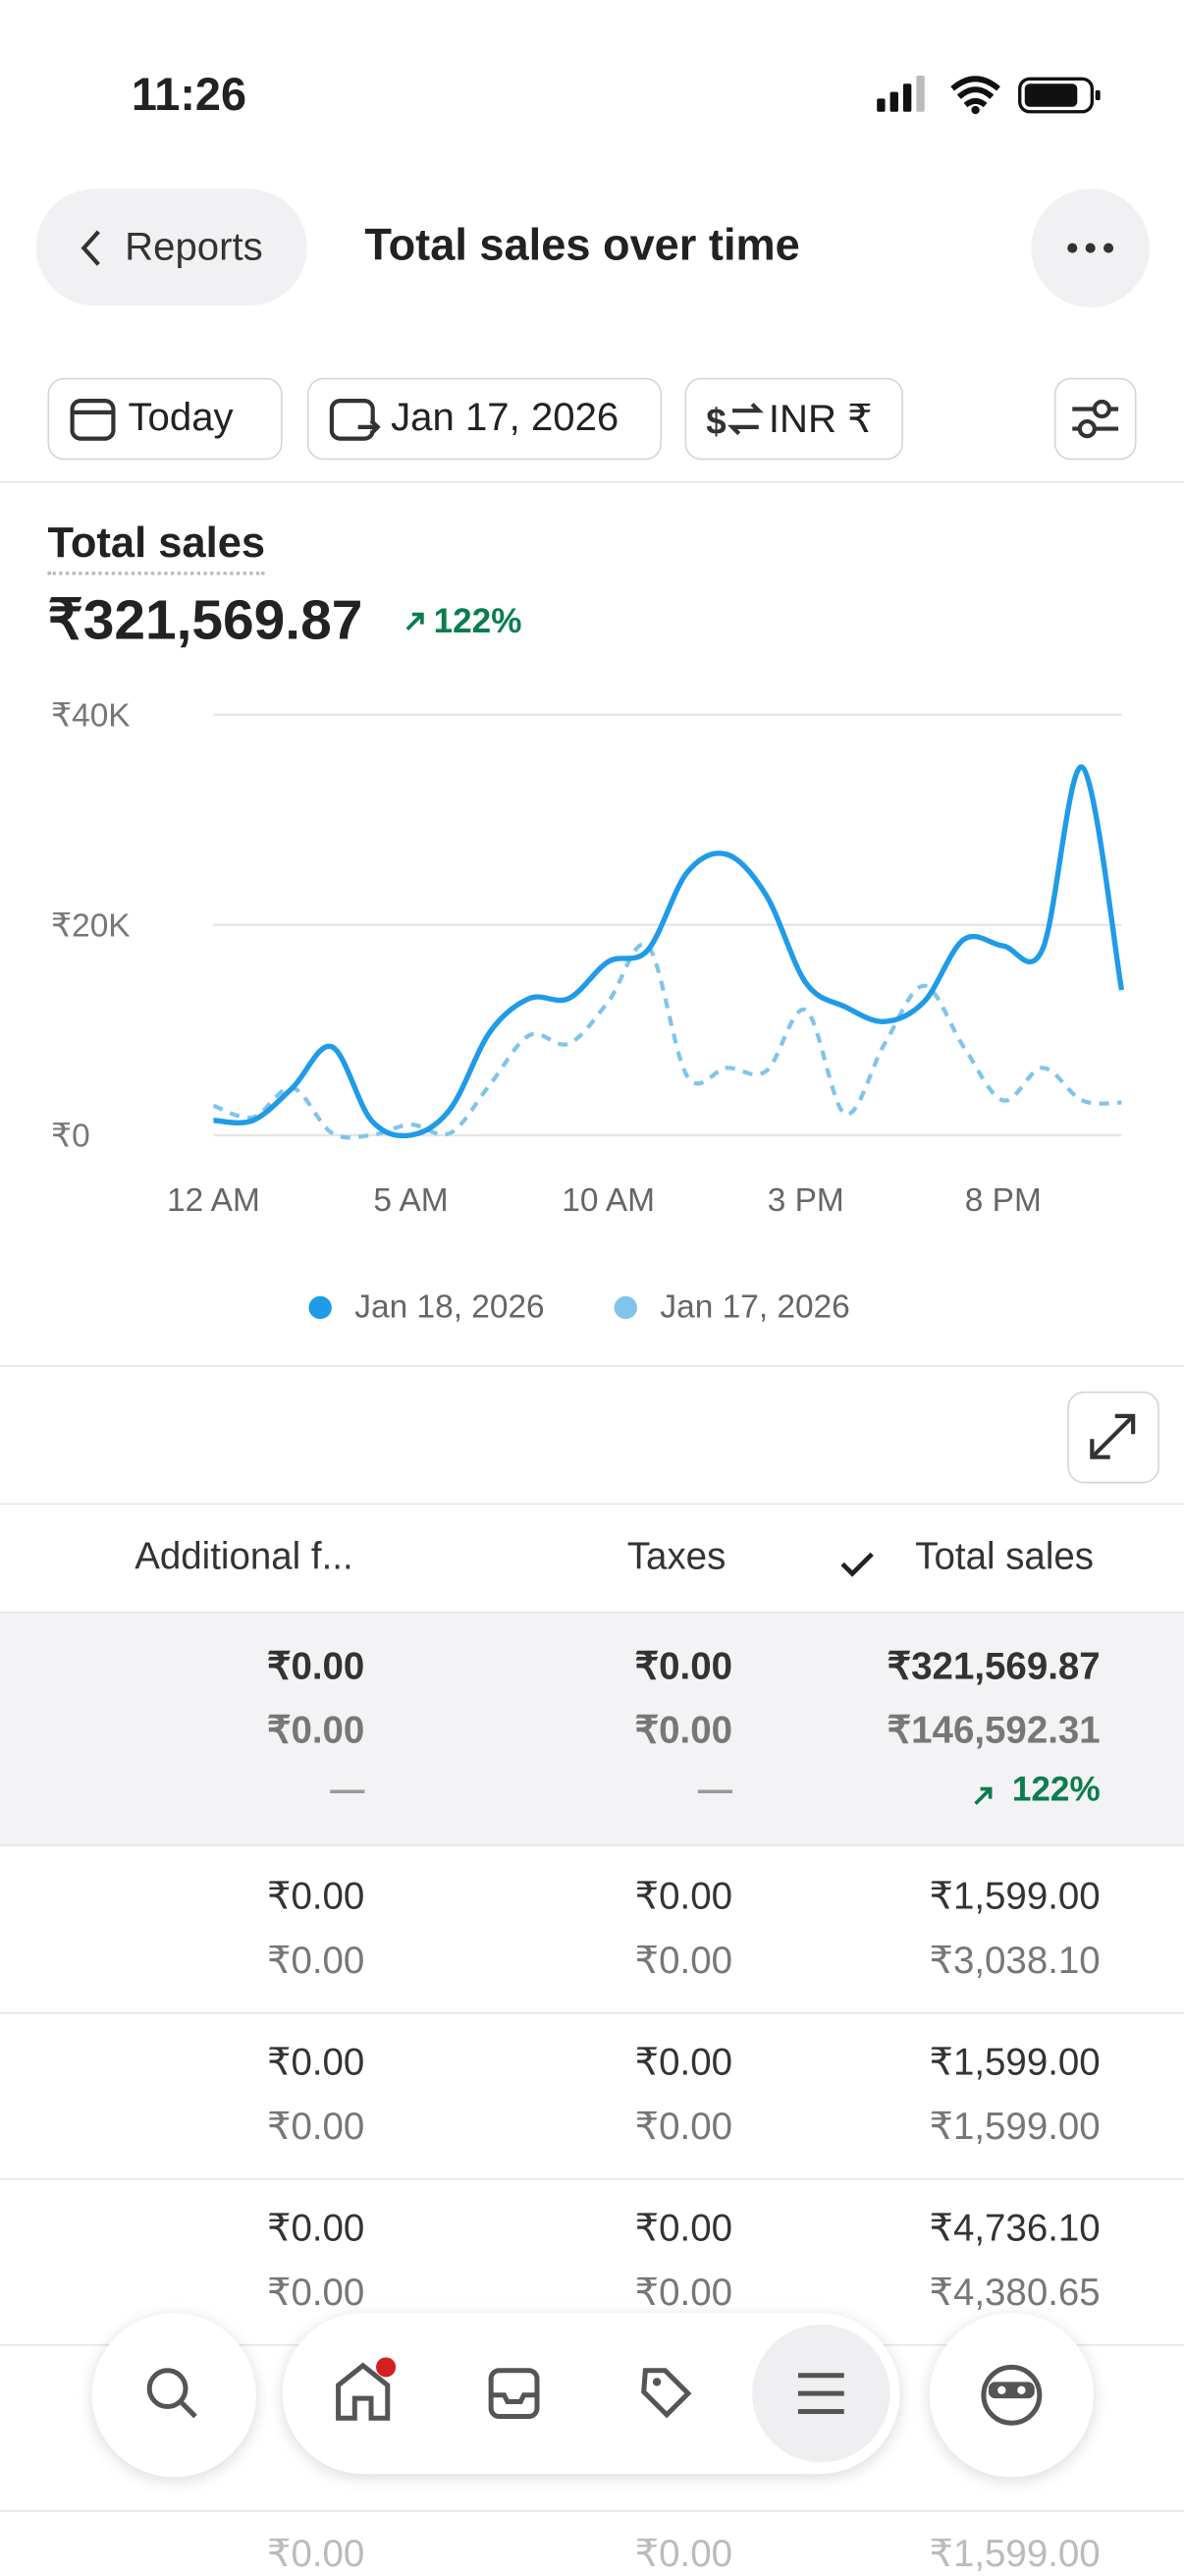  Describe the element at coordinates (820, 419) in the screenshot. I see `filter-label: INR ₹` at that location.